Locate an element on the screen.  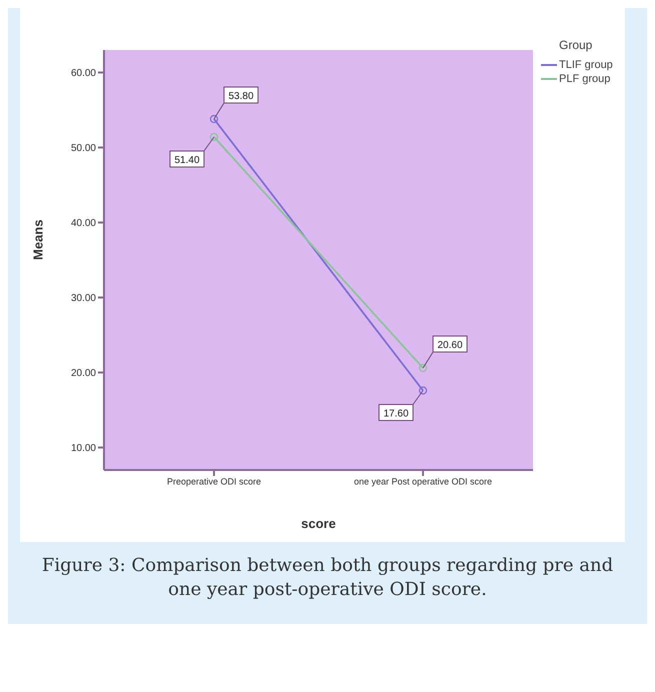
y-axis-title: Means is located at coordinates (38, 240).